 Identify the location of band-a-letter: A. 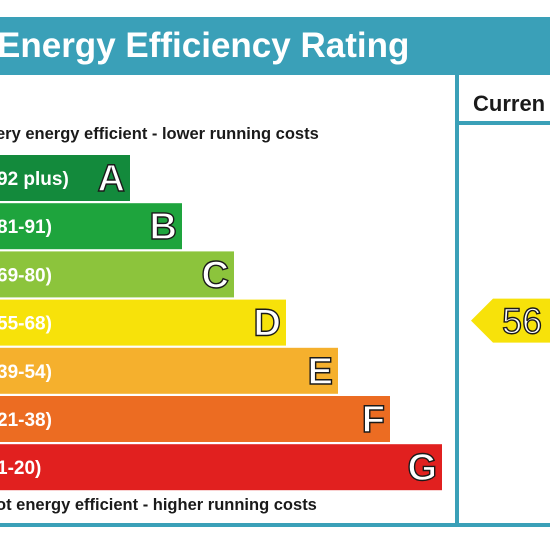
(111, 179).